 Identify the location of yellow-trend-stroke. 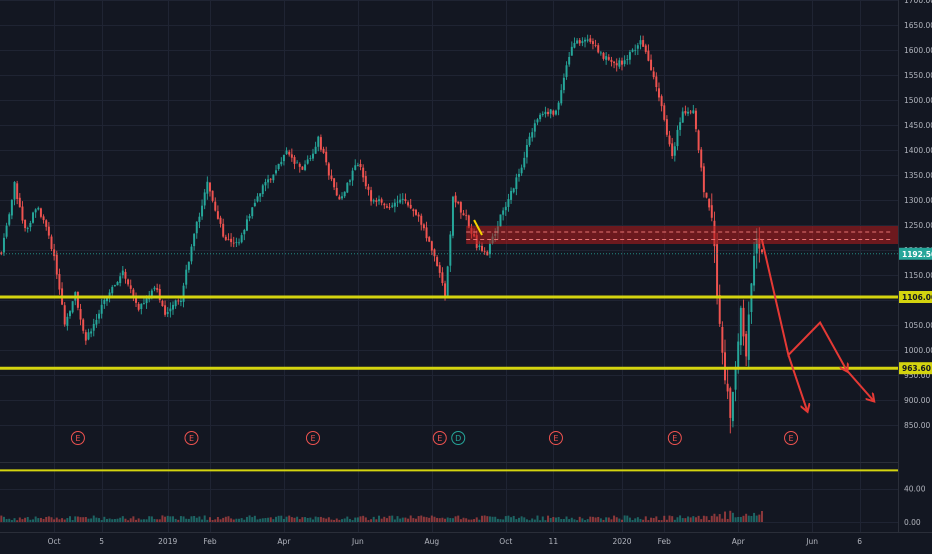
(478, 227).